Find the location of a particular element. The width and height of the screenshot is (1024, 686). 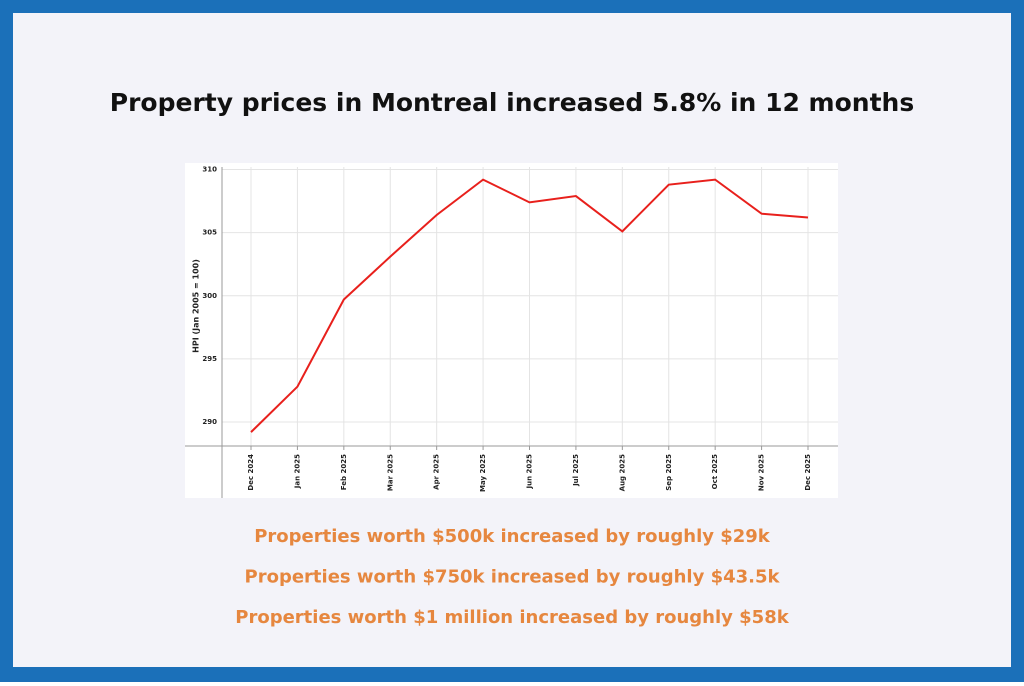

x-tick-label: Jul 2025 is located at coordinates (576, 470).